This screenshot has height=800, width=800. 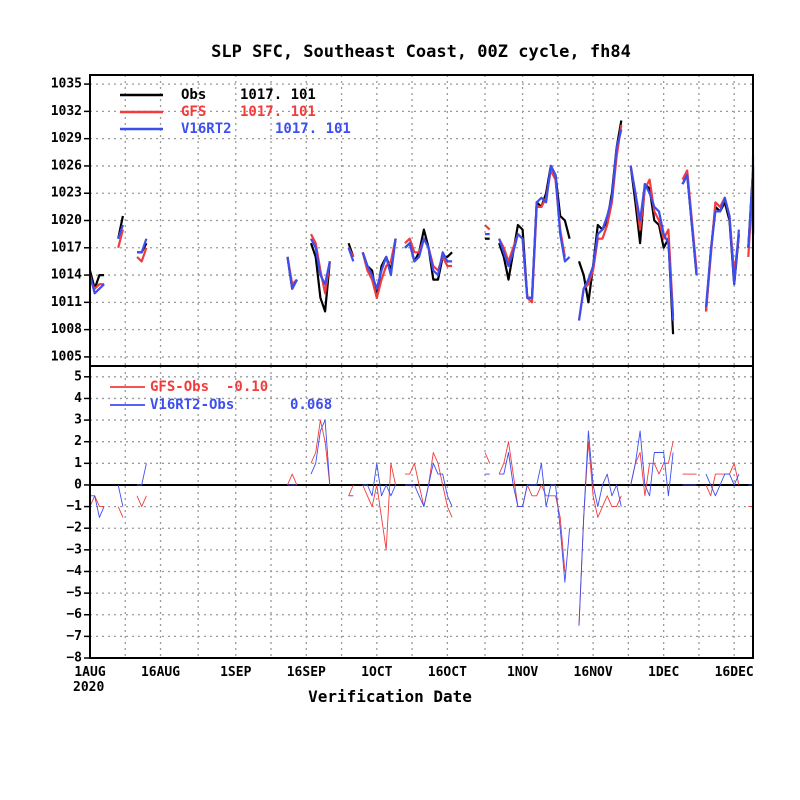 What do you see at coordinates (248, 95) in the screenshot?
I see `legend-label-obs: Obs 1017. 101` at bounding box center [248, 95].